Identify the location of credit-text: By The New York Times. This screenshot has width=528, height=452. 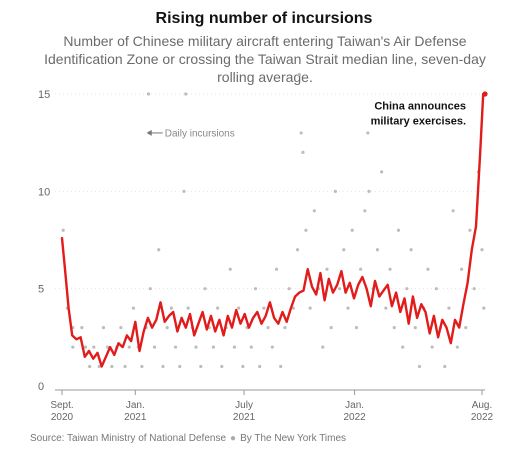
(293, 438).